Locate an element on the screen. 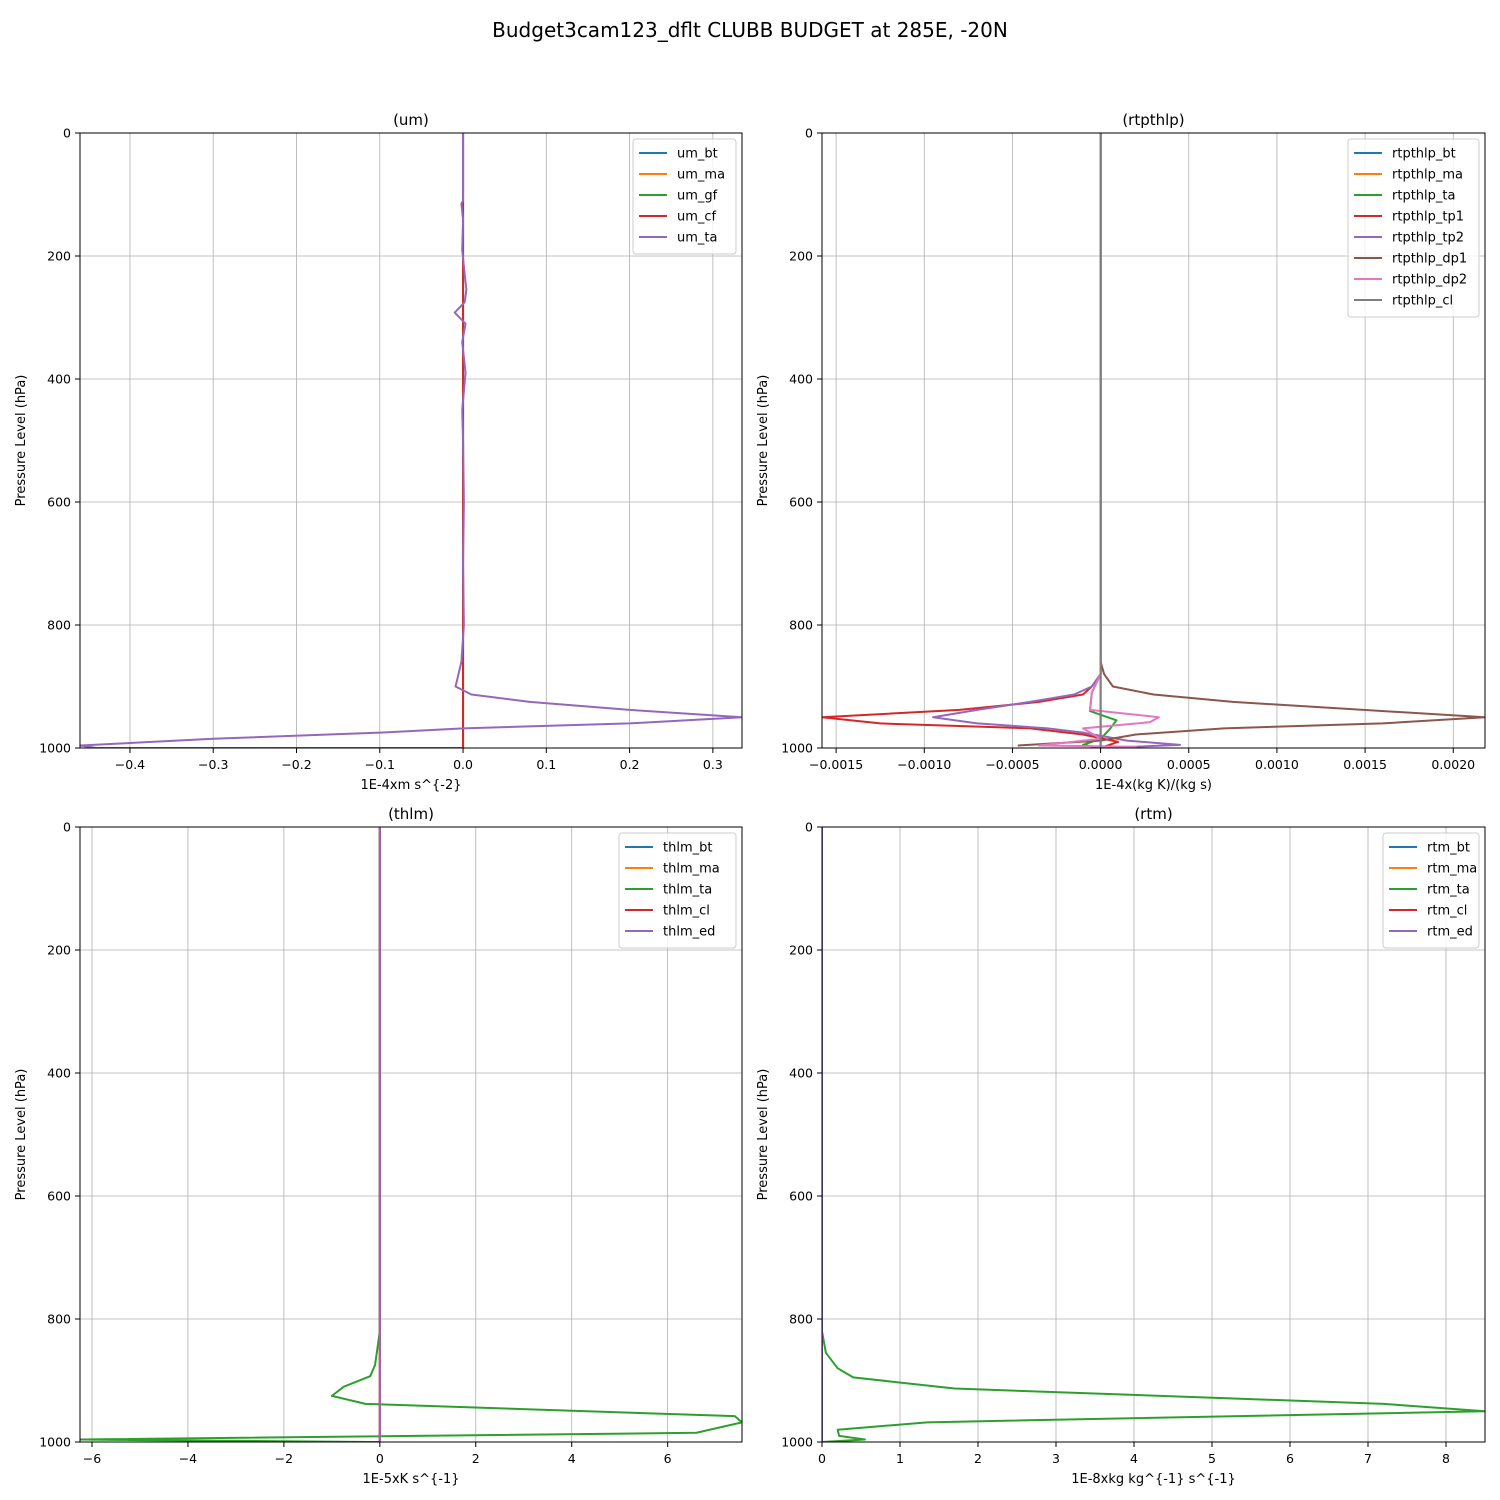 Image resolution: width=1500 pixels, height=1500 pixels. x-tick-label: 0.0 is located at coordinates (463, 764).